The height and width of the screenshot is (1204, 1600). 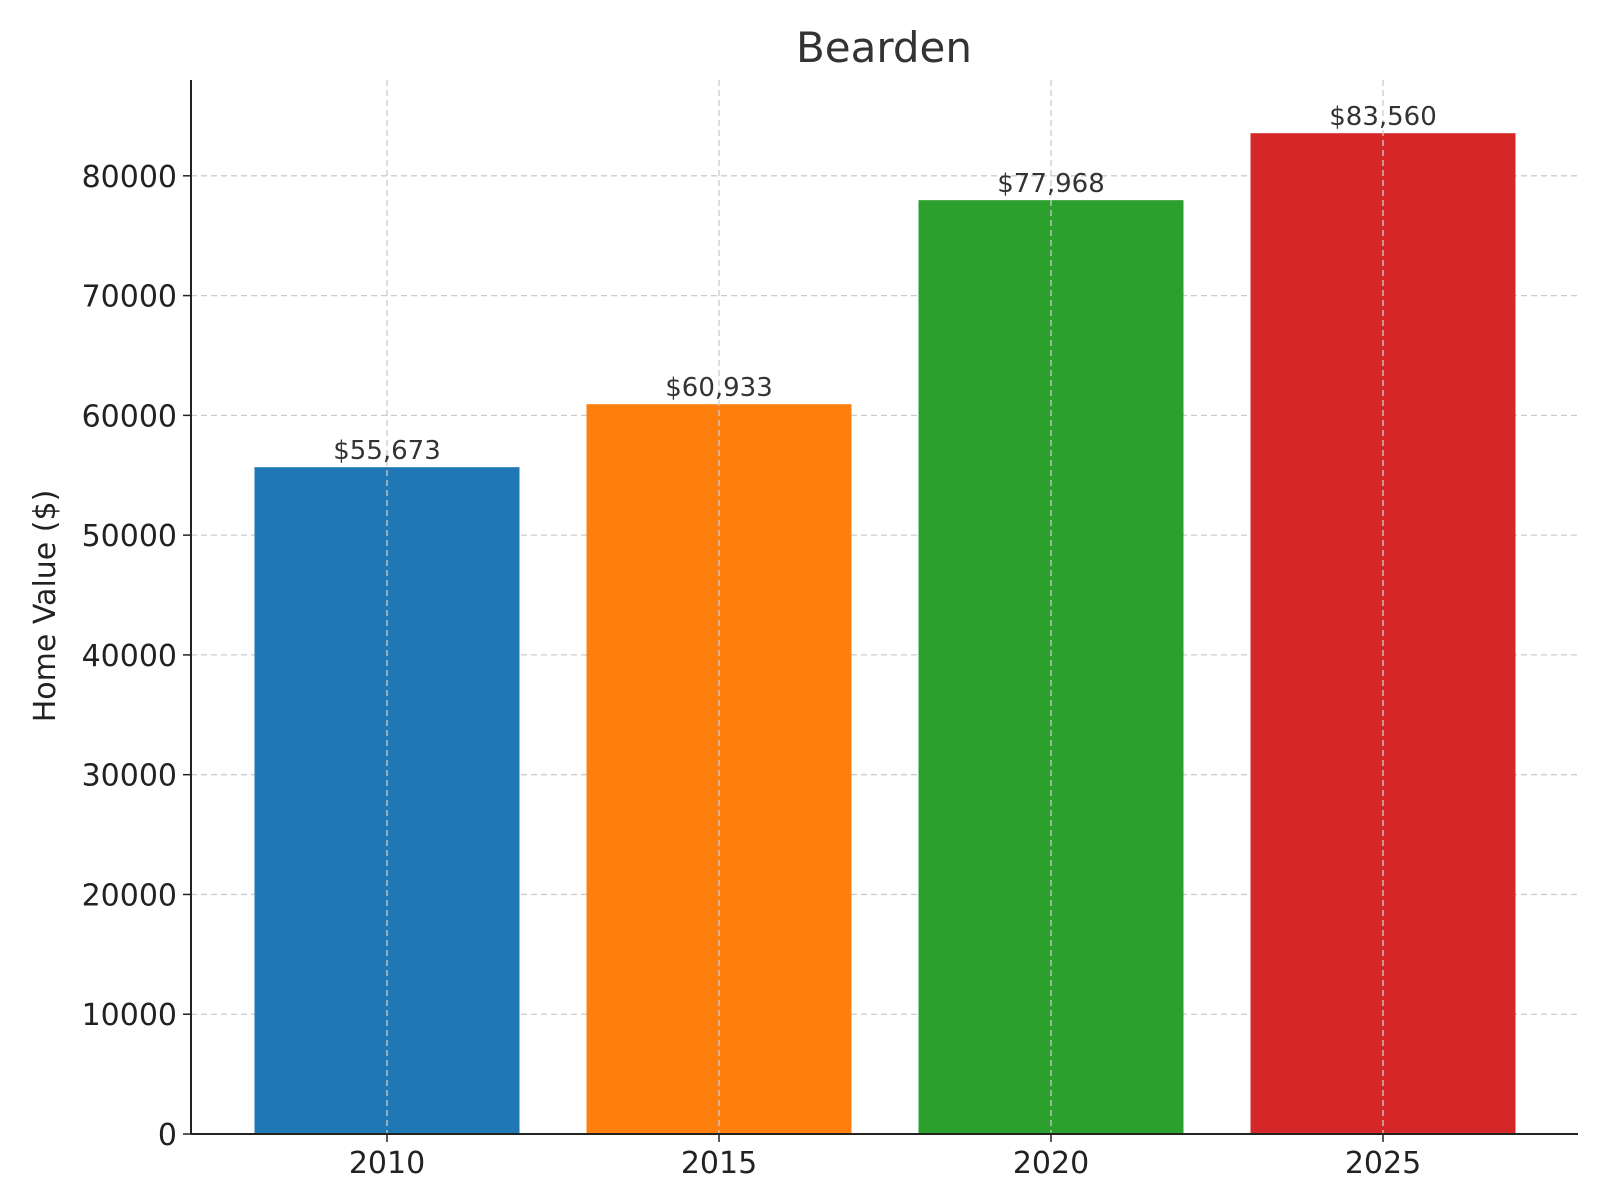 I want to click on y-tick-label: 80000, so click(x=129, y=177).